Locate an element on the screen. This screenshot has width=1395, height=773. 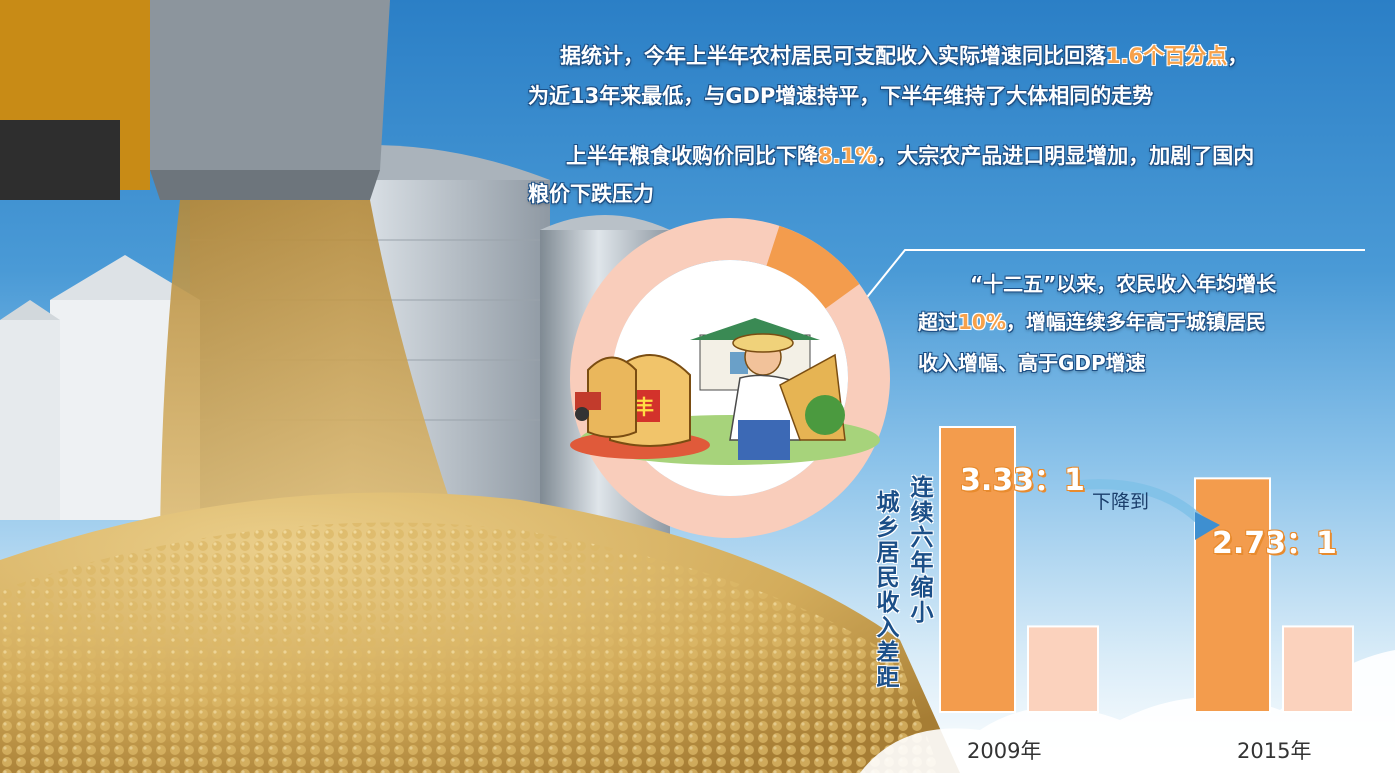
callout-line is located at coordinates (1109, 281).